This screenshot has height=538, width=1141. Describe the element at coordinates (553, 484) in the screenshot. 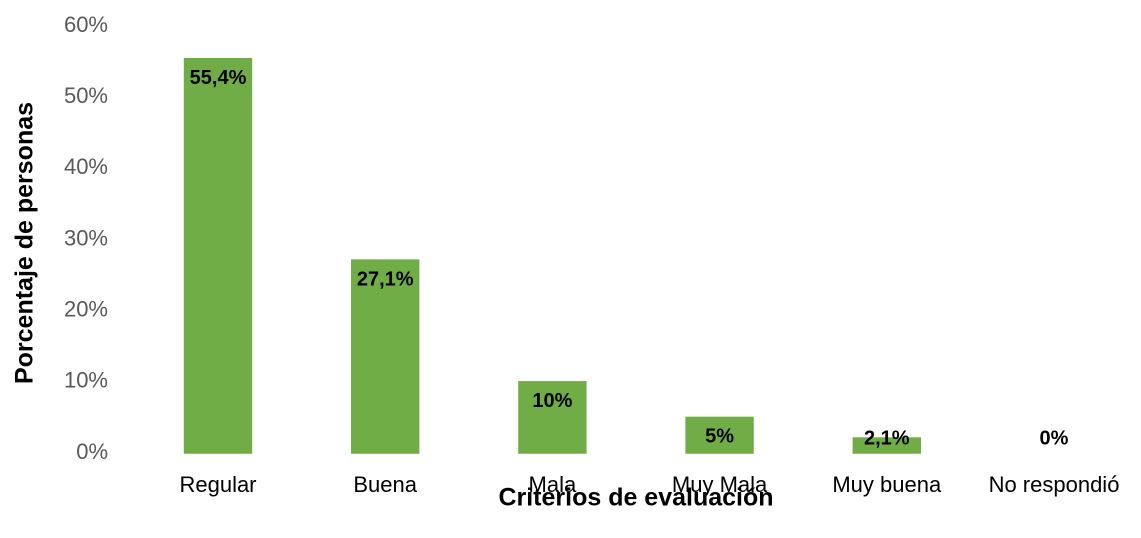

I see `x-tick-label: Mala` at that location.